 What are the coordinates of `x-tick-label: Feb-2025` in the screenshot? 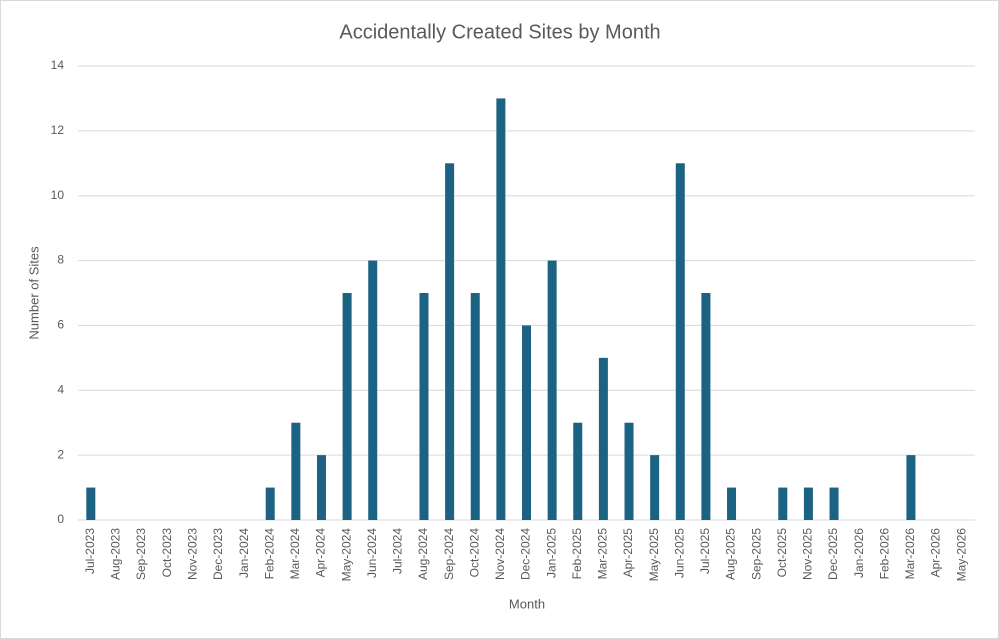 It's located at (577, 554).